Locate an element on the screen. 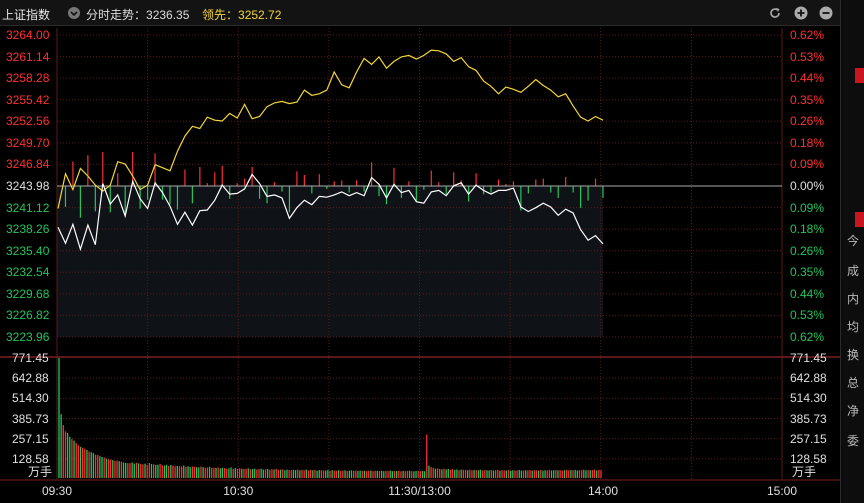 The image size is (864, 503). price-label-left: 3226.82 is located at coordinates (28, 315).